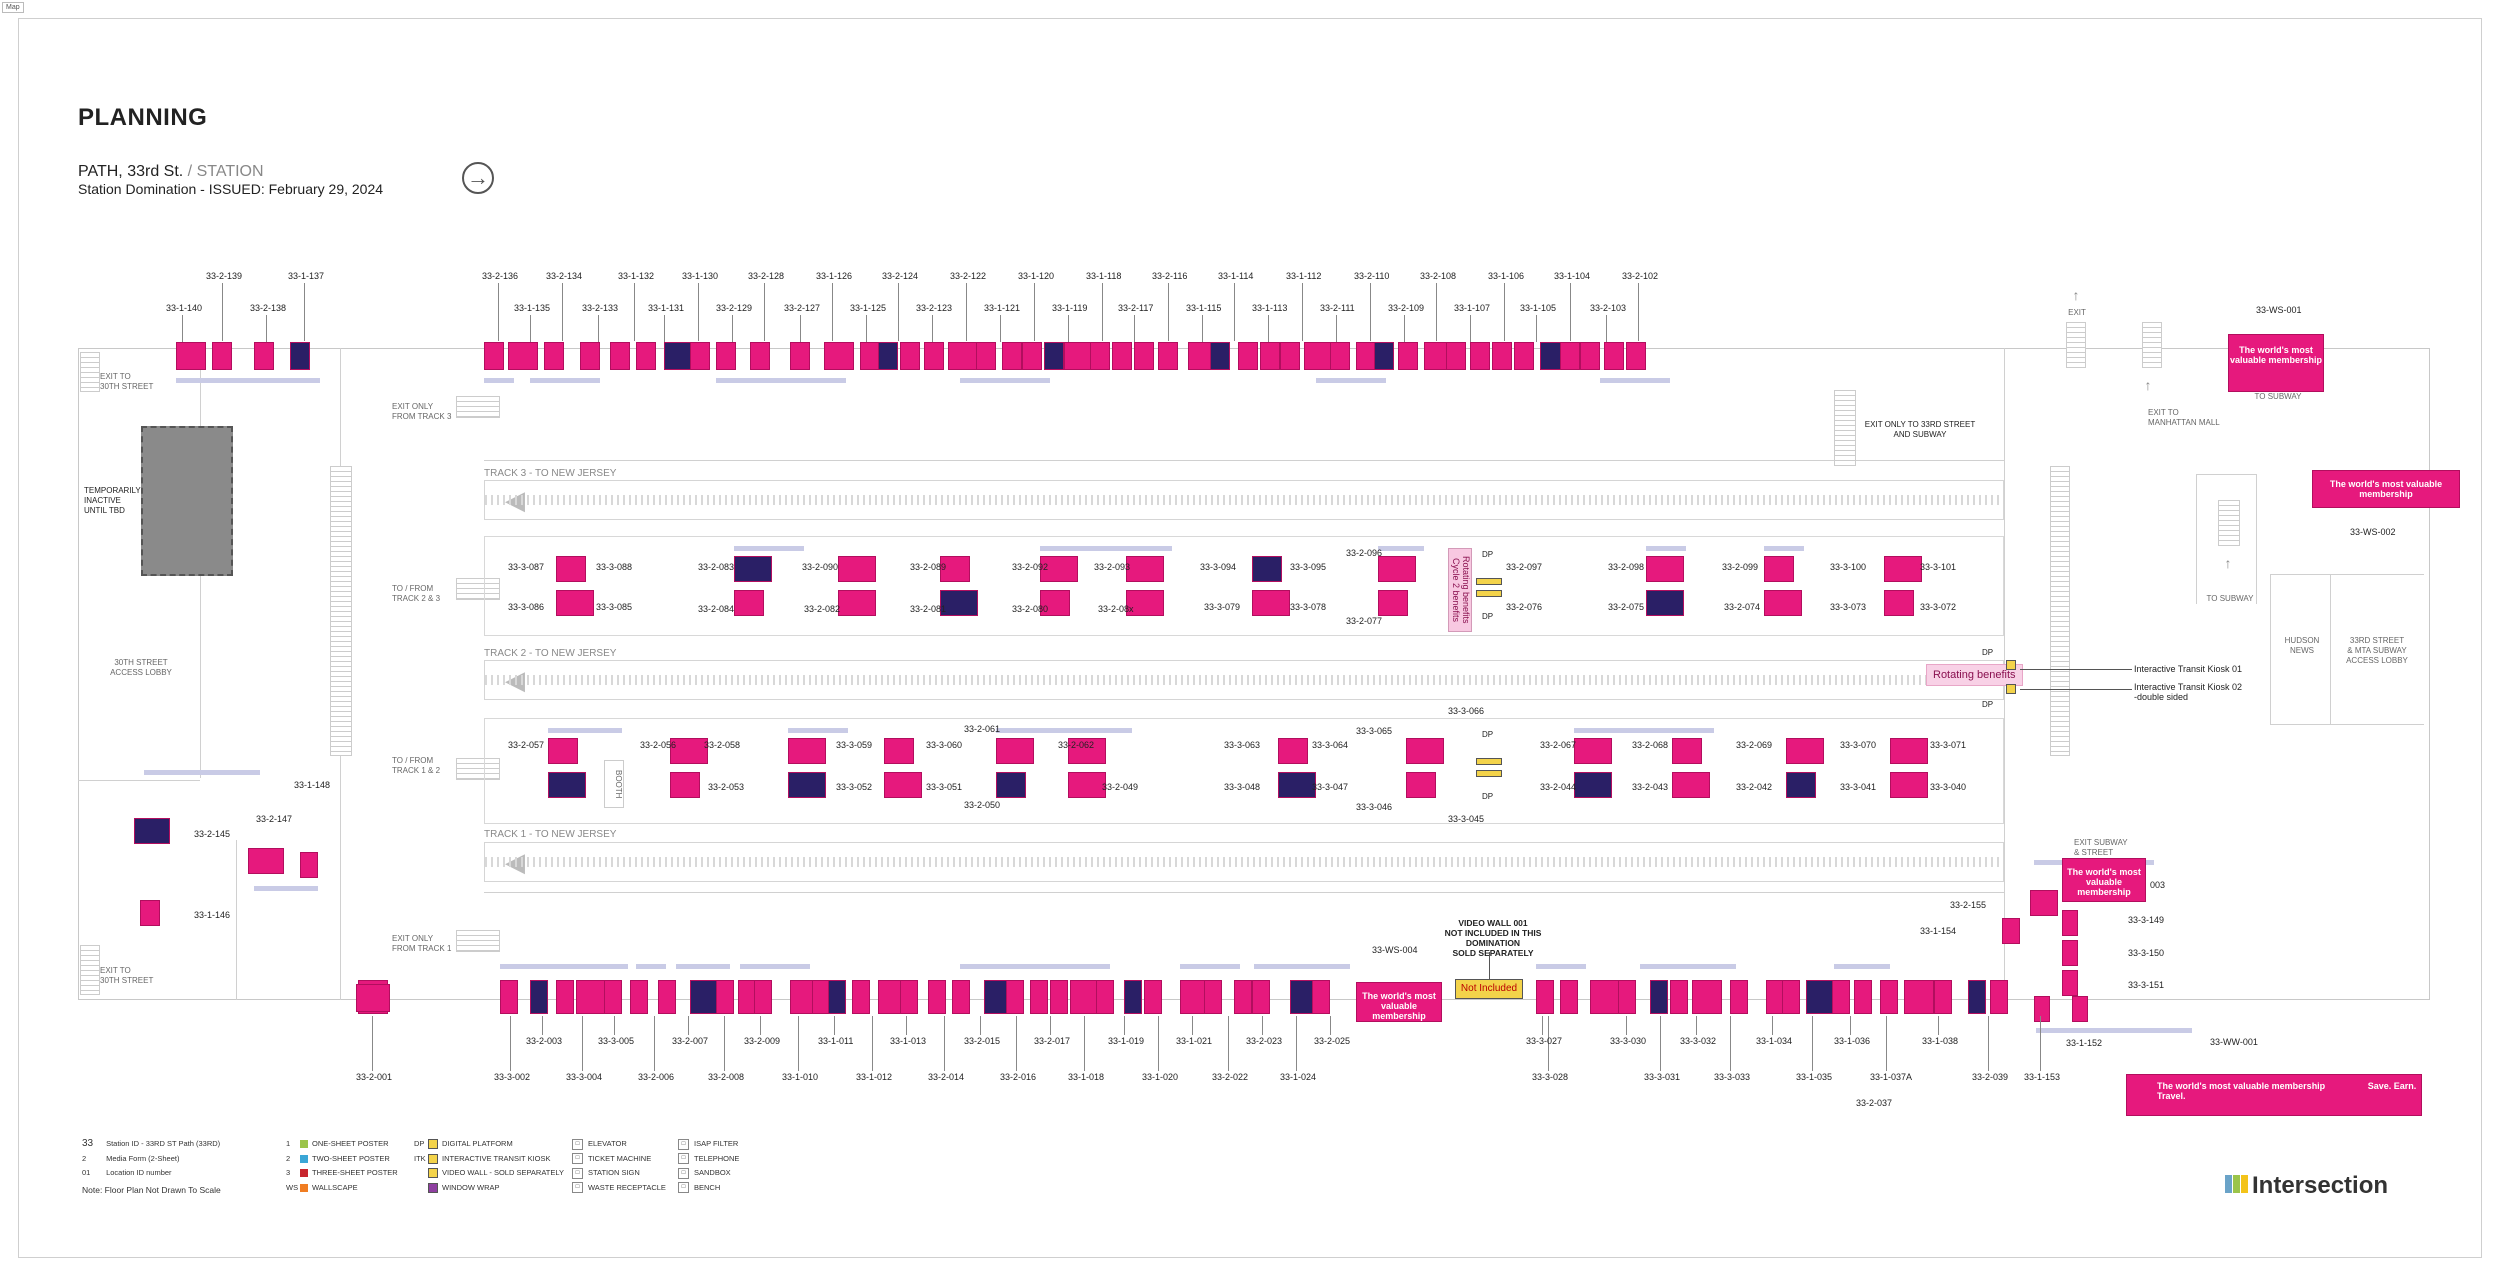 The height and width of the screenshot is (1272, 2500). What do you see at coordinates (2011, 689) in the screenshot?
I see `kiosk-02-icon` at bounding box center [2011, 689].